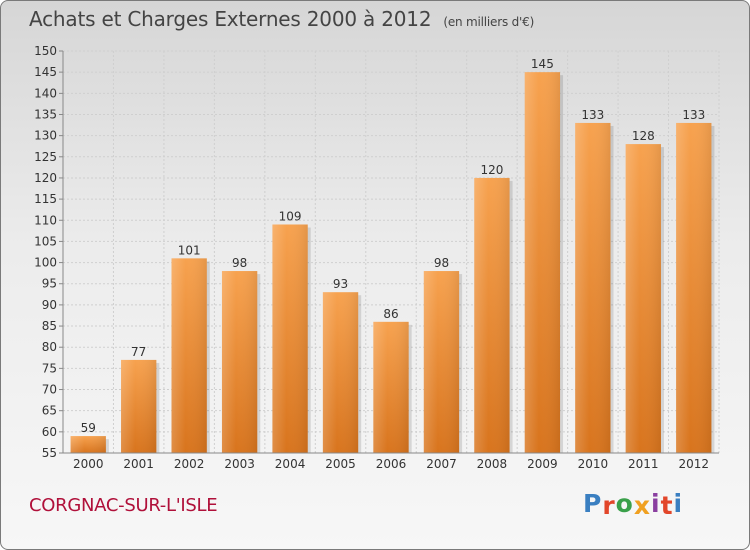 This screenshot has width=750, height=550. What do you see at coordinates (239, 464) in the screenshot?
I see `x-tick-label: 2003` at bounding box center [239, 464].